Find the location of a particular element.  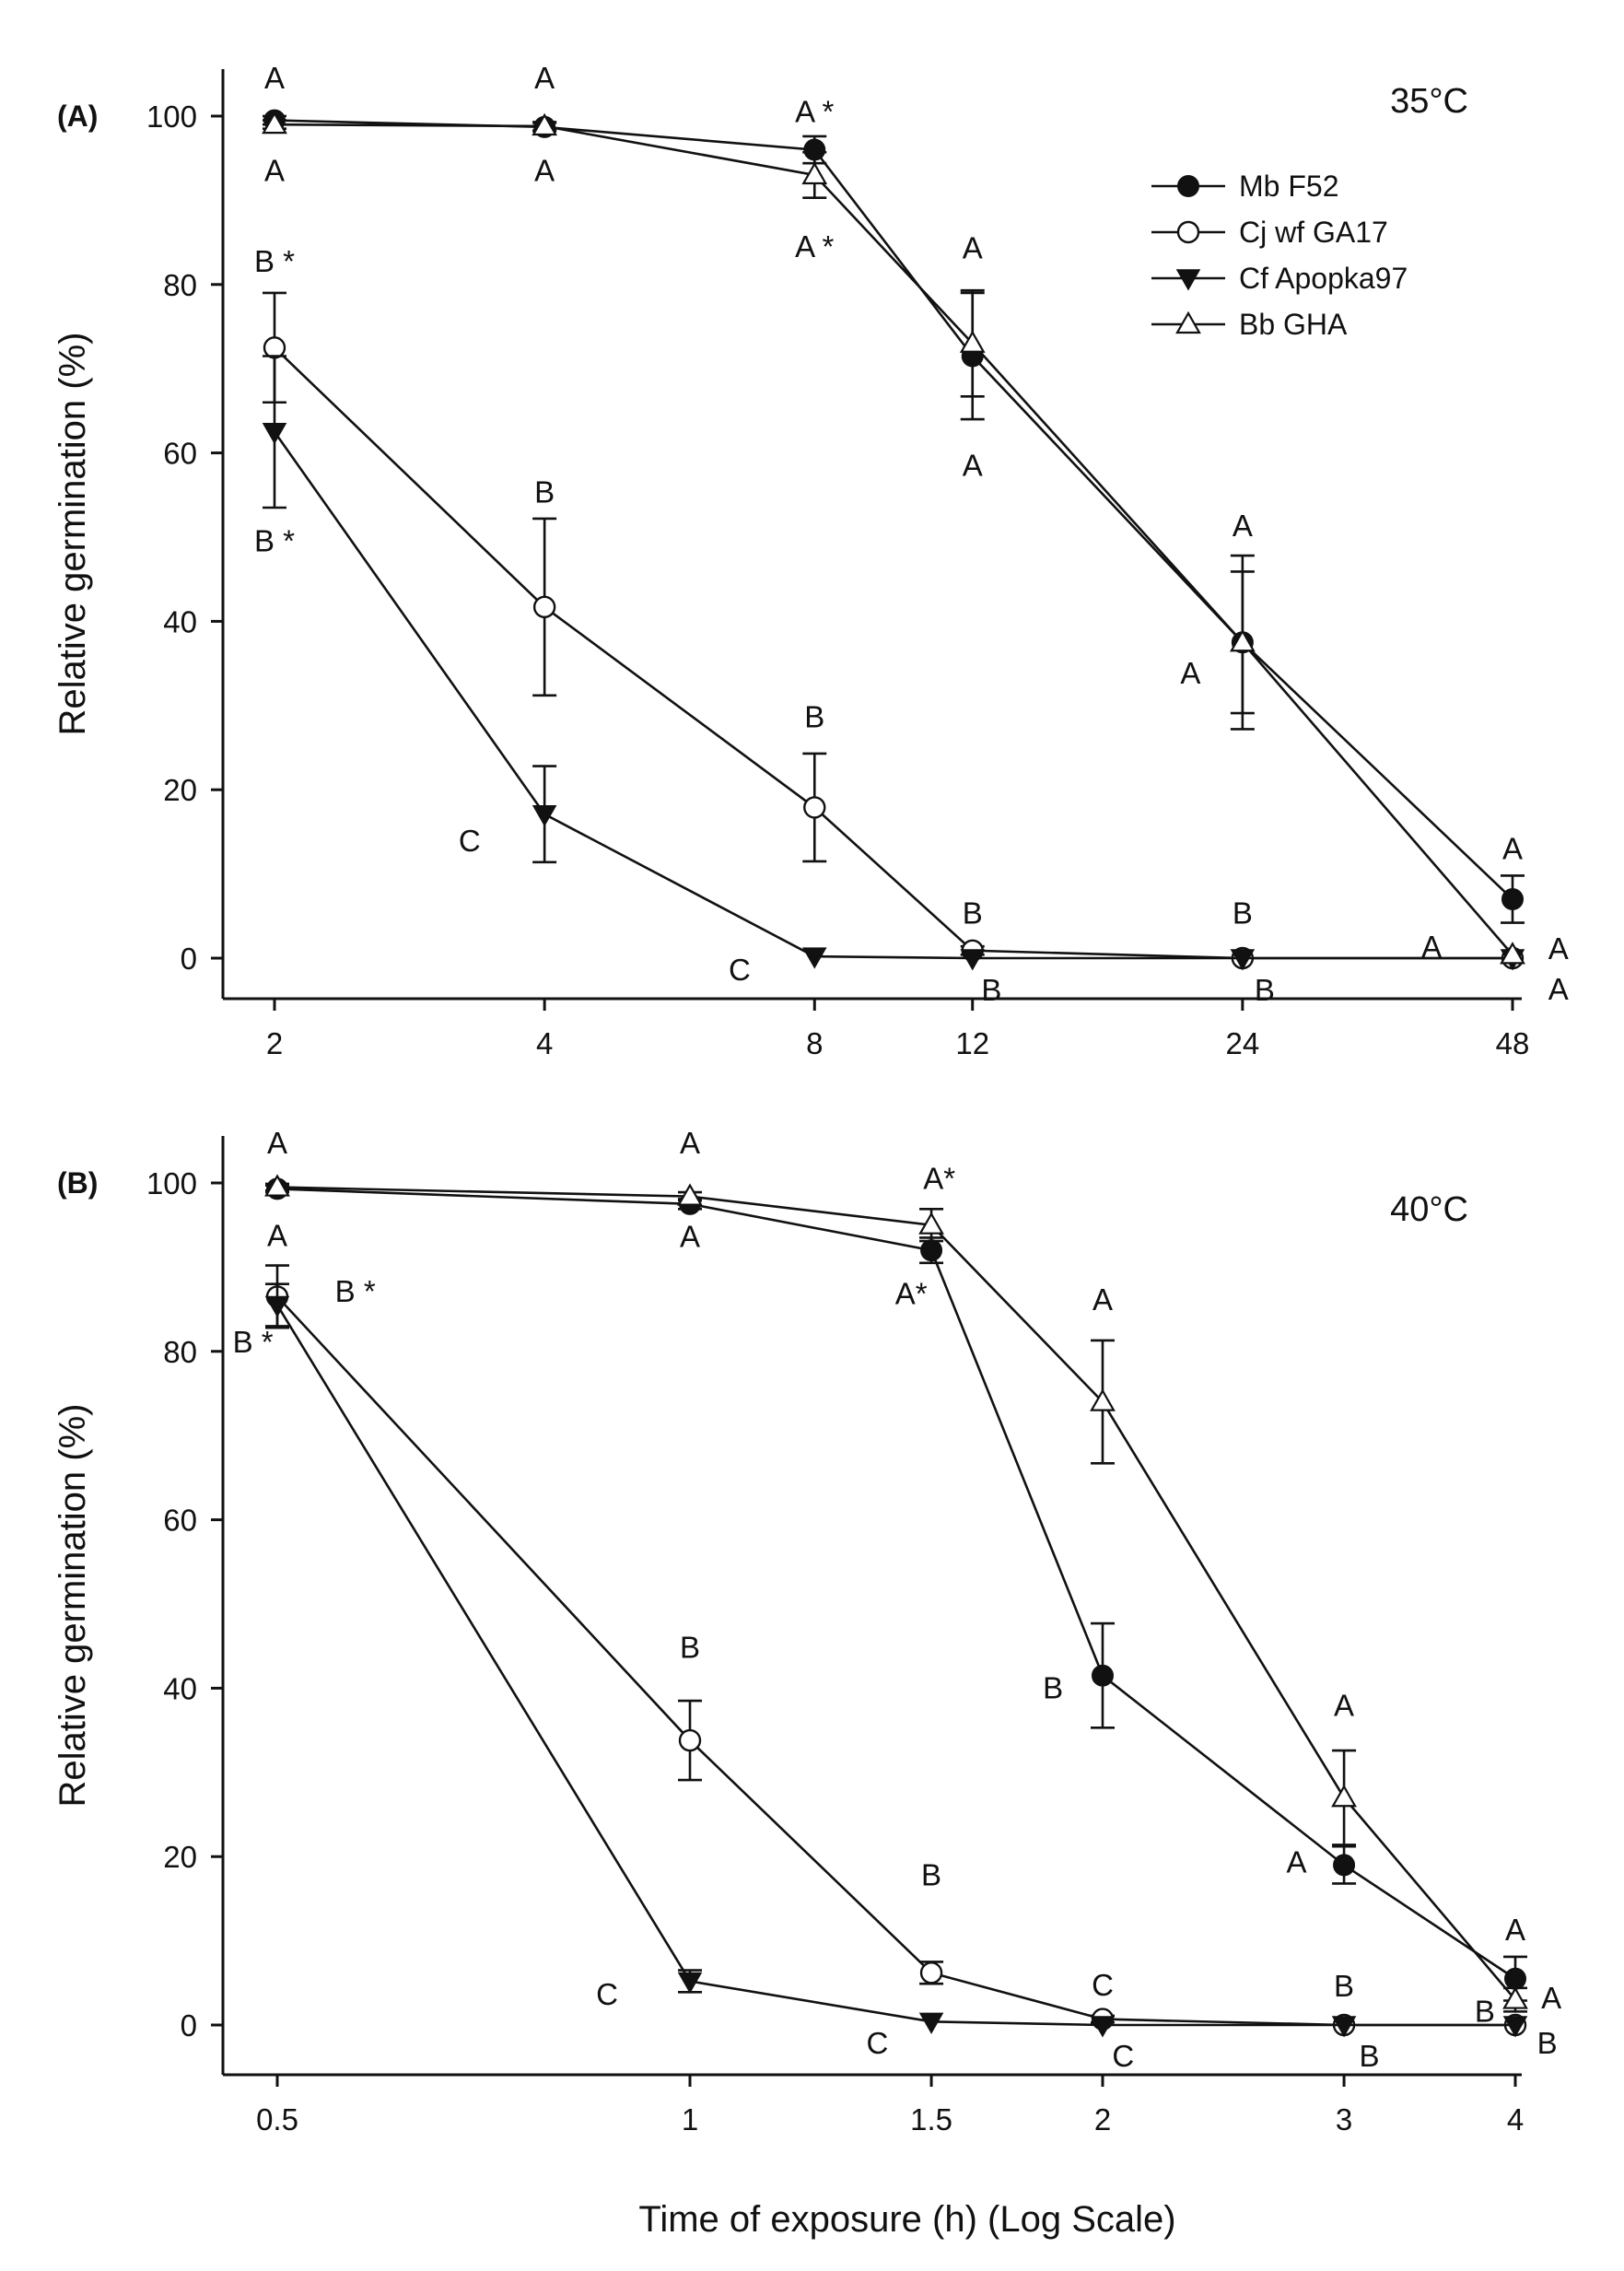

panel-label: (B) is located at coordinates (78, 1183).